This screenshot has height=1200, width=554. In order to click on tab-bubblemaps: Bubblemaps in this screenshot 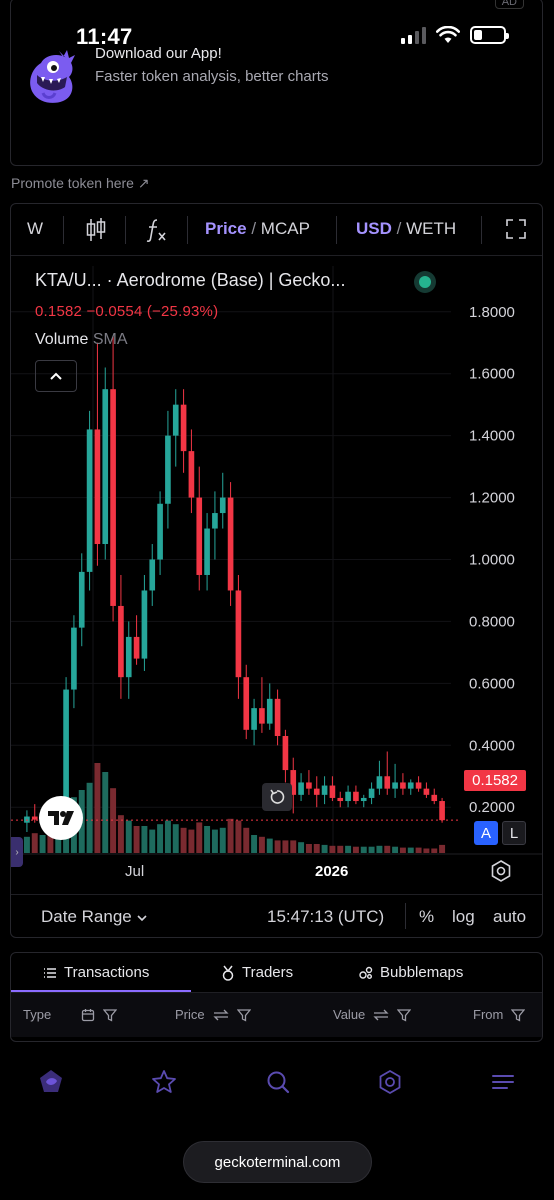, I will do `click(411, 972)`.